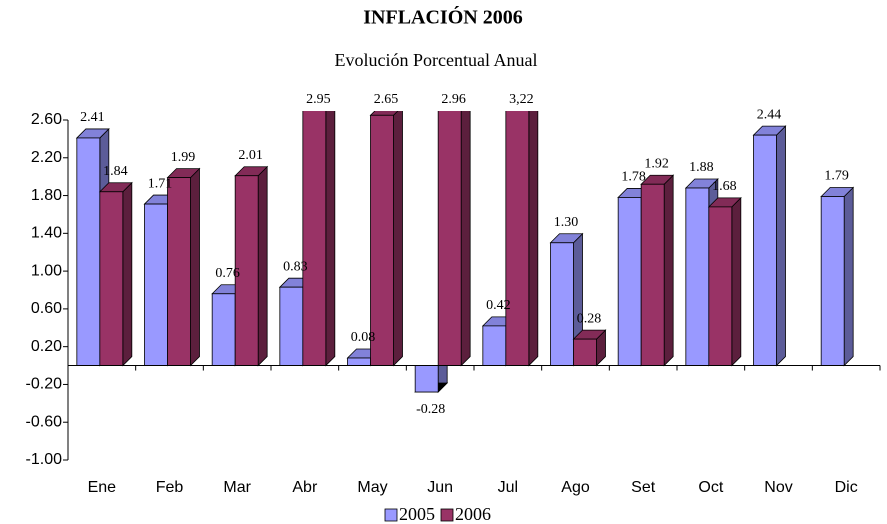 The image size is (887, 524). I want to click on y-tick-label: 1.80, so click(46, 195).